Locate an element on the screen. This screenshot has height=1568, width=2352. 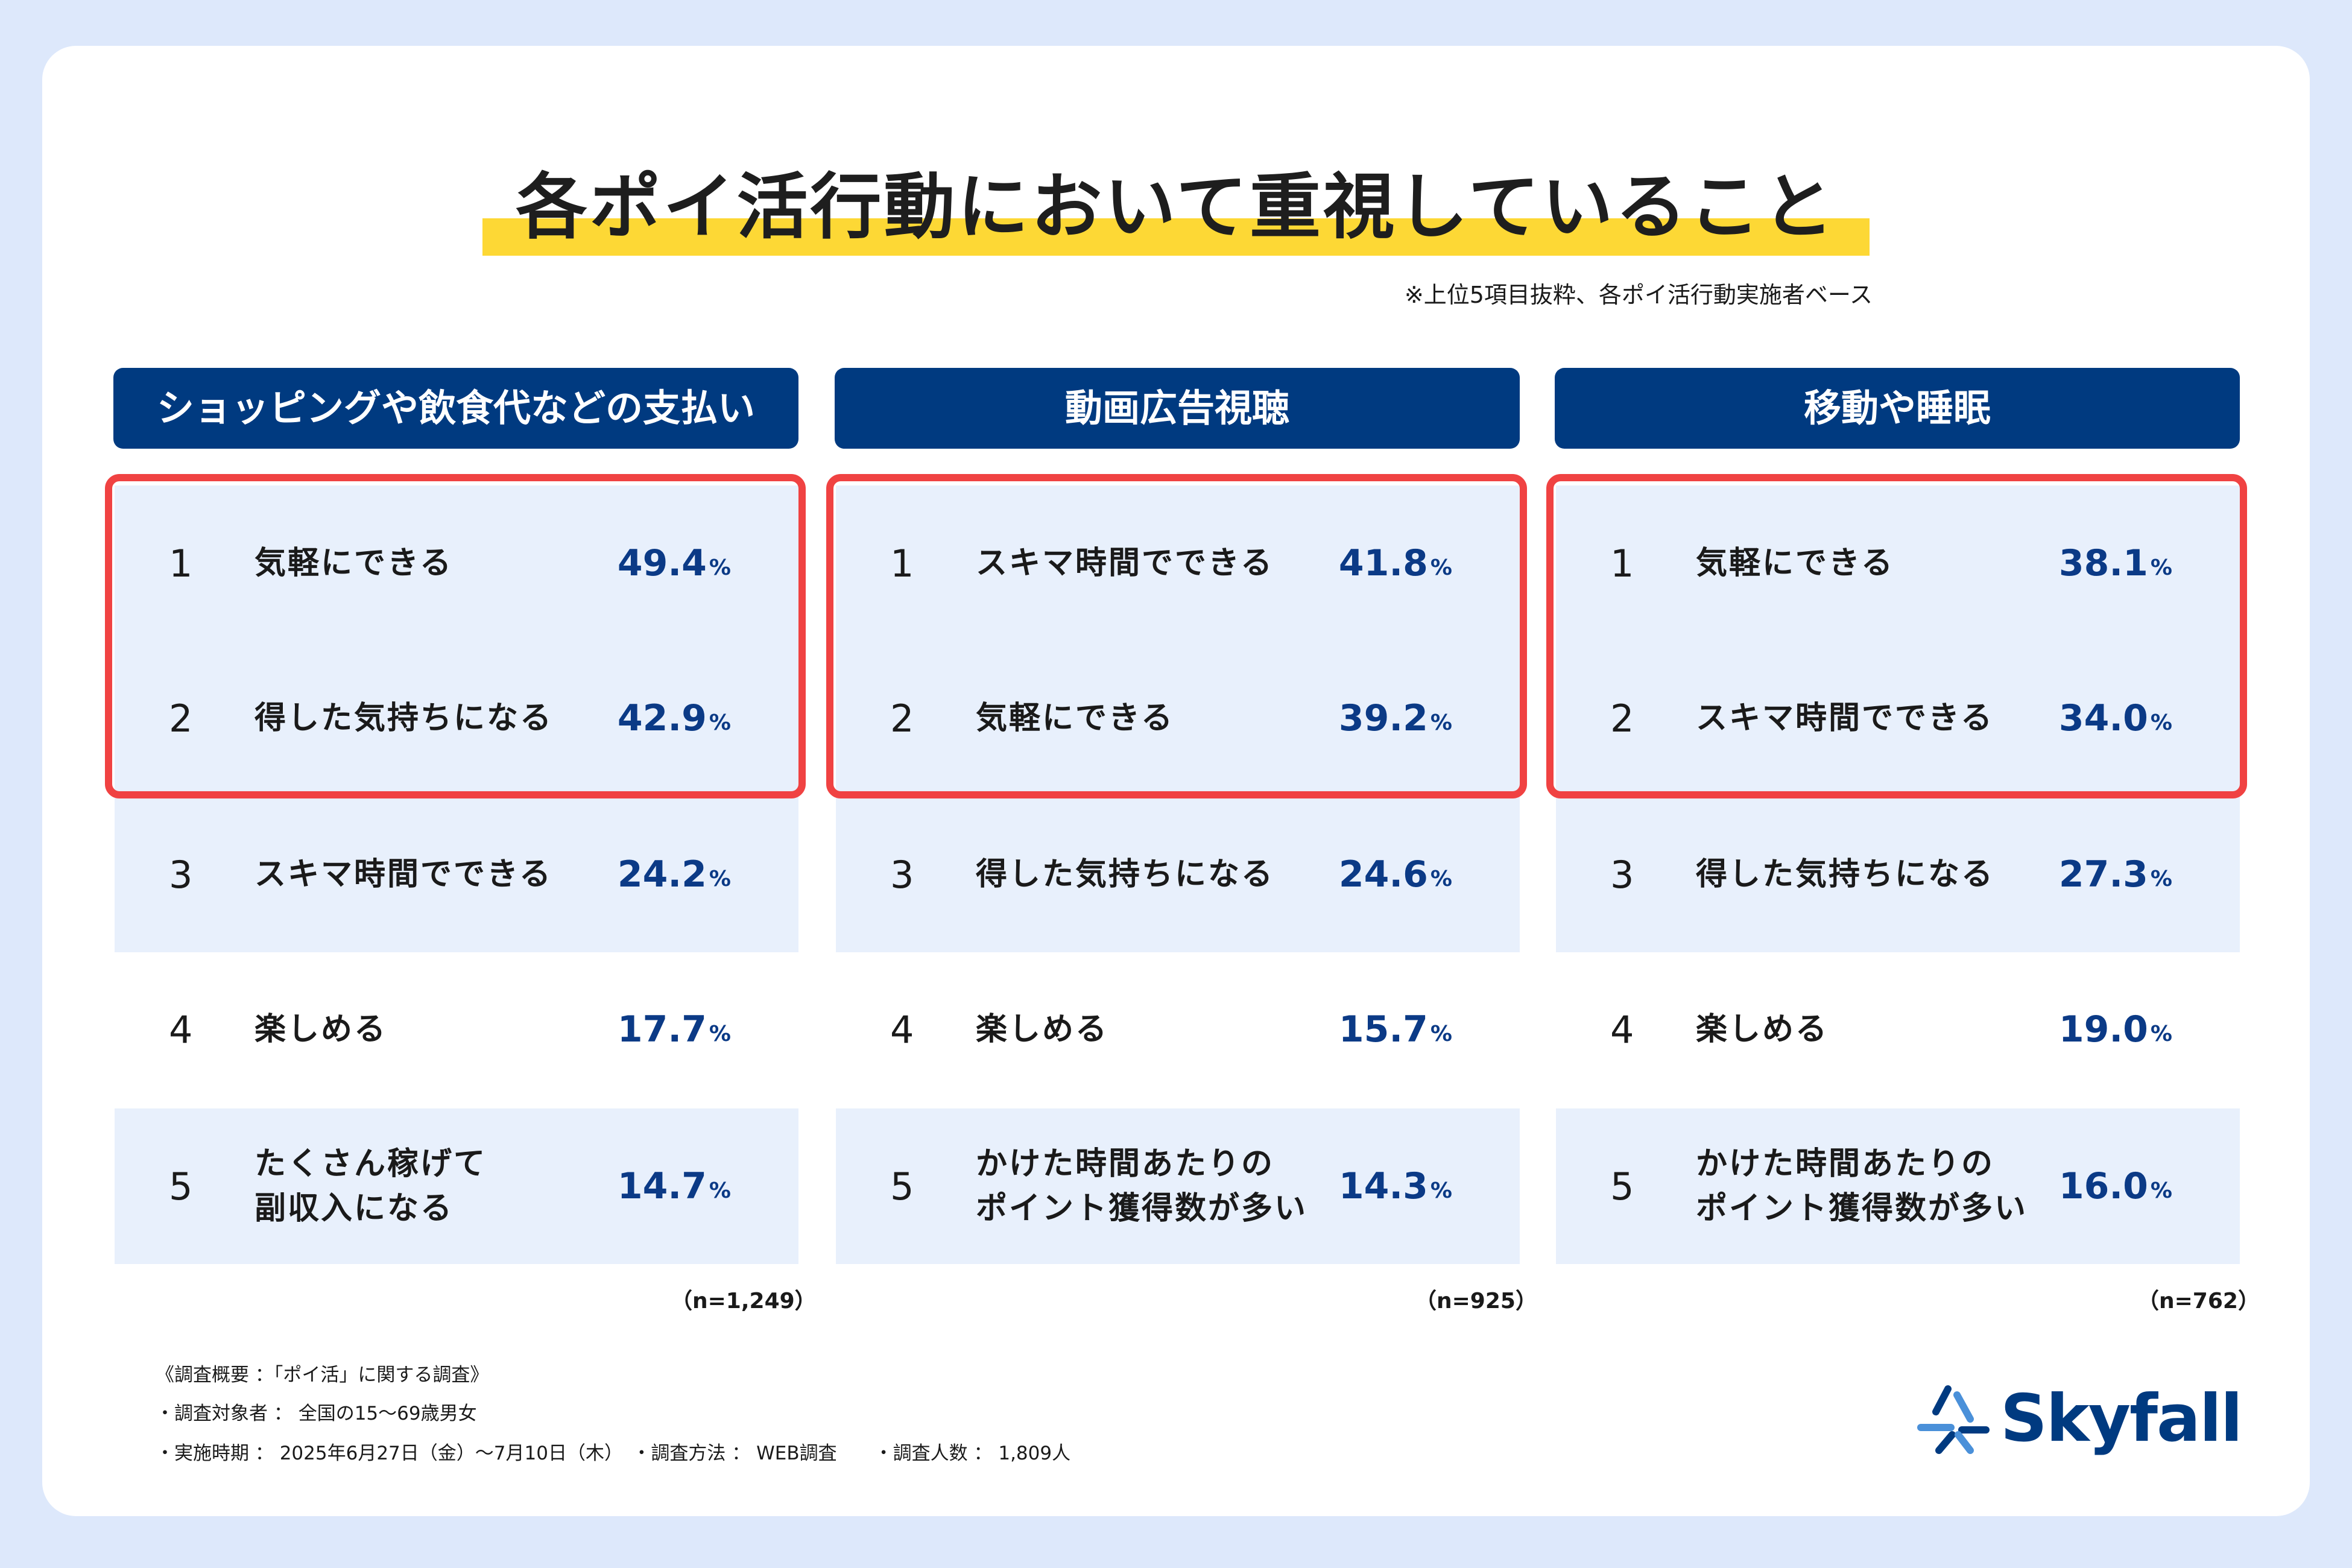
percent-value: 19.0% is located at coordinates (2115, 1029).